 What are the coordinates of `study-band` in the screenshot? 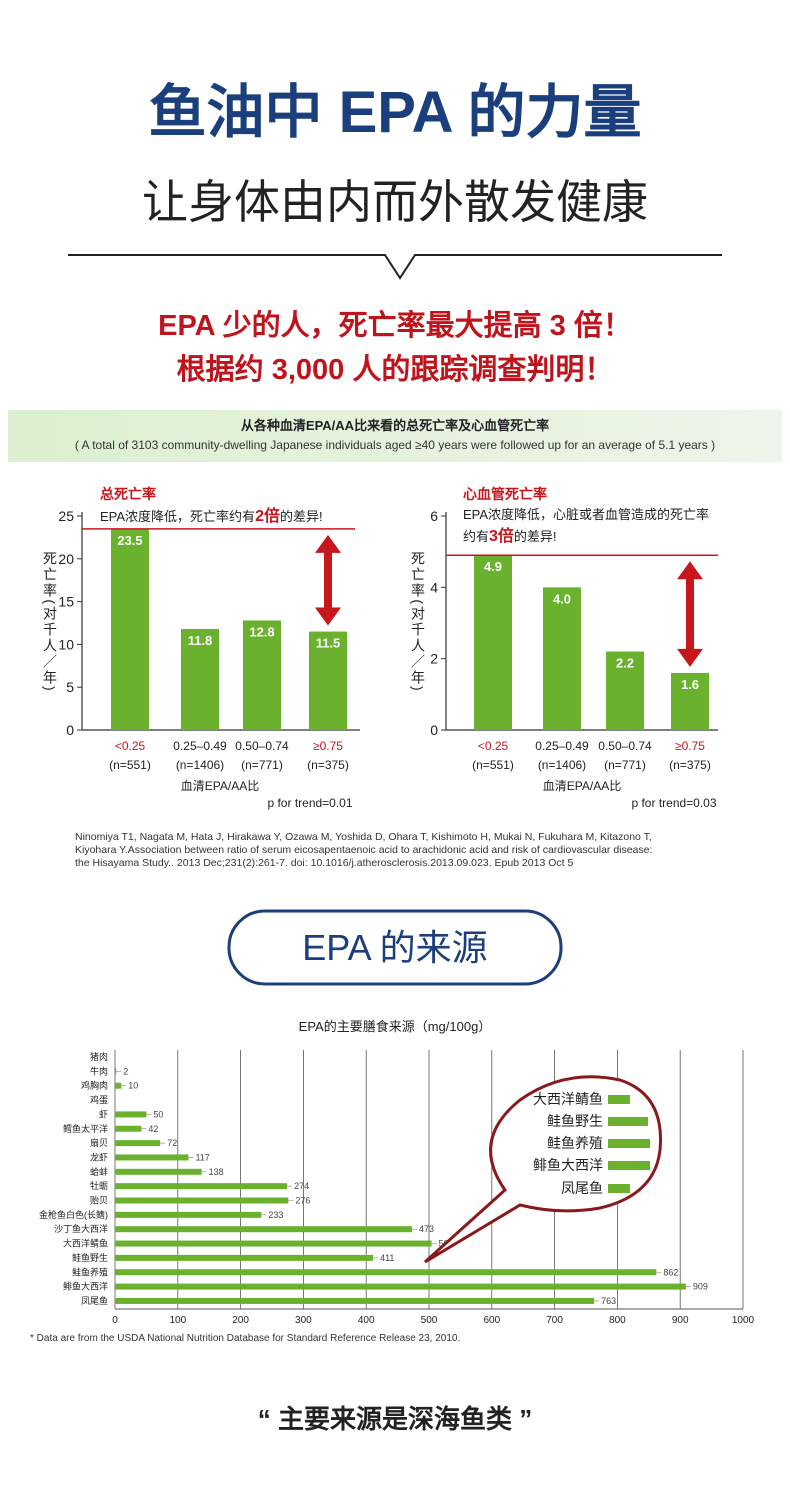 It's located at (395, 436).